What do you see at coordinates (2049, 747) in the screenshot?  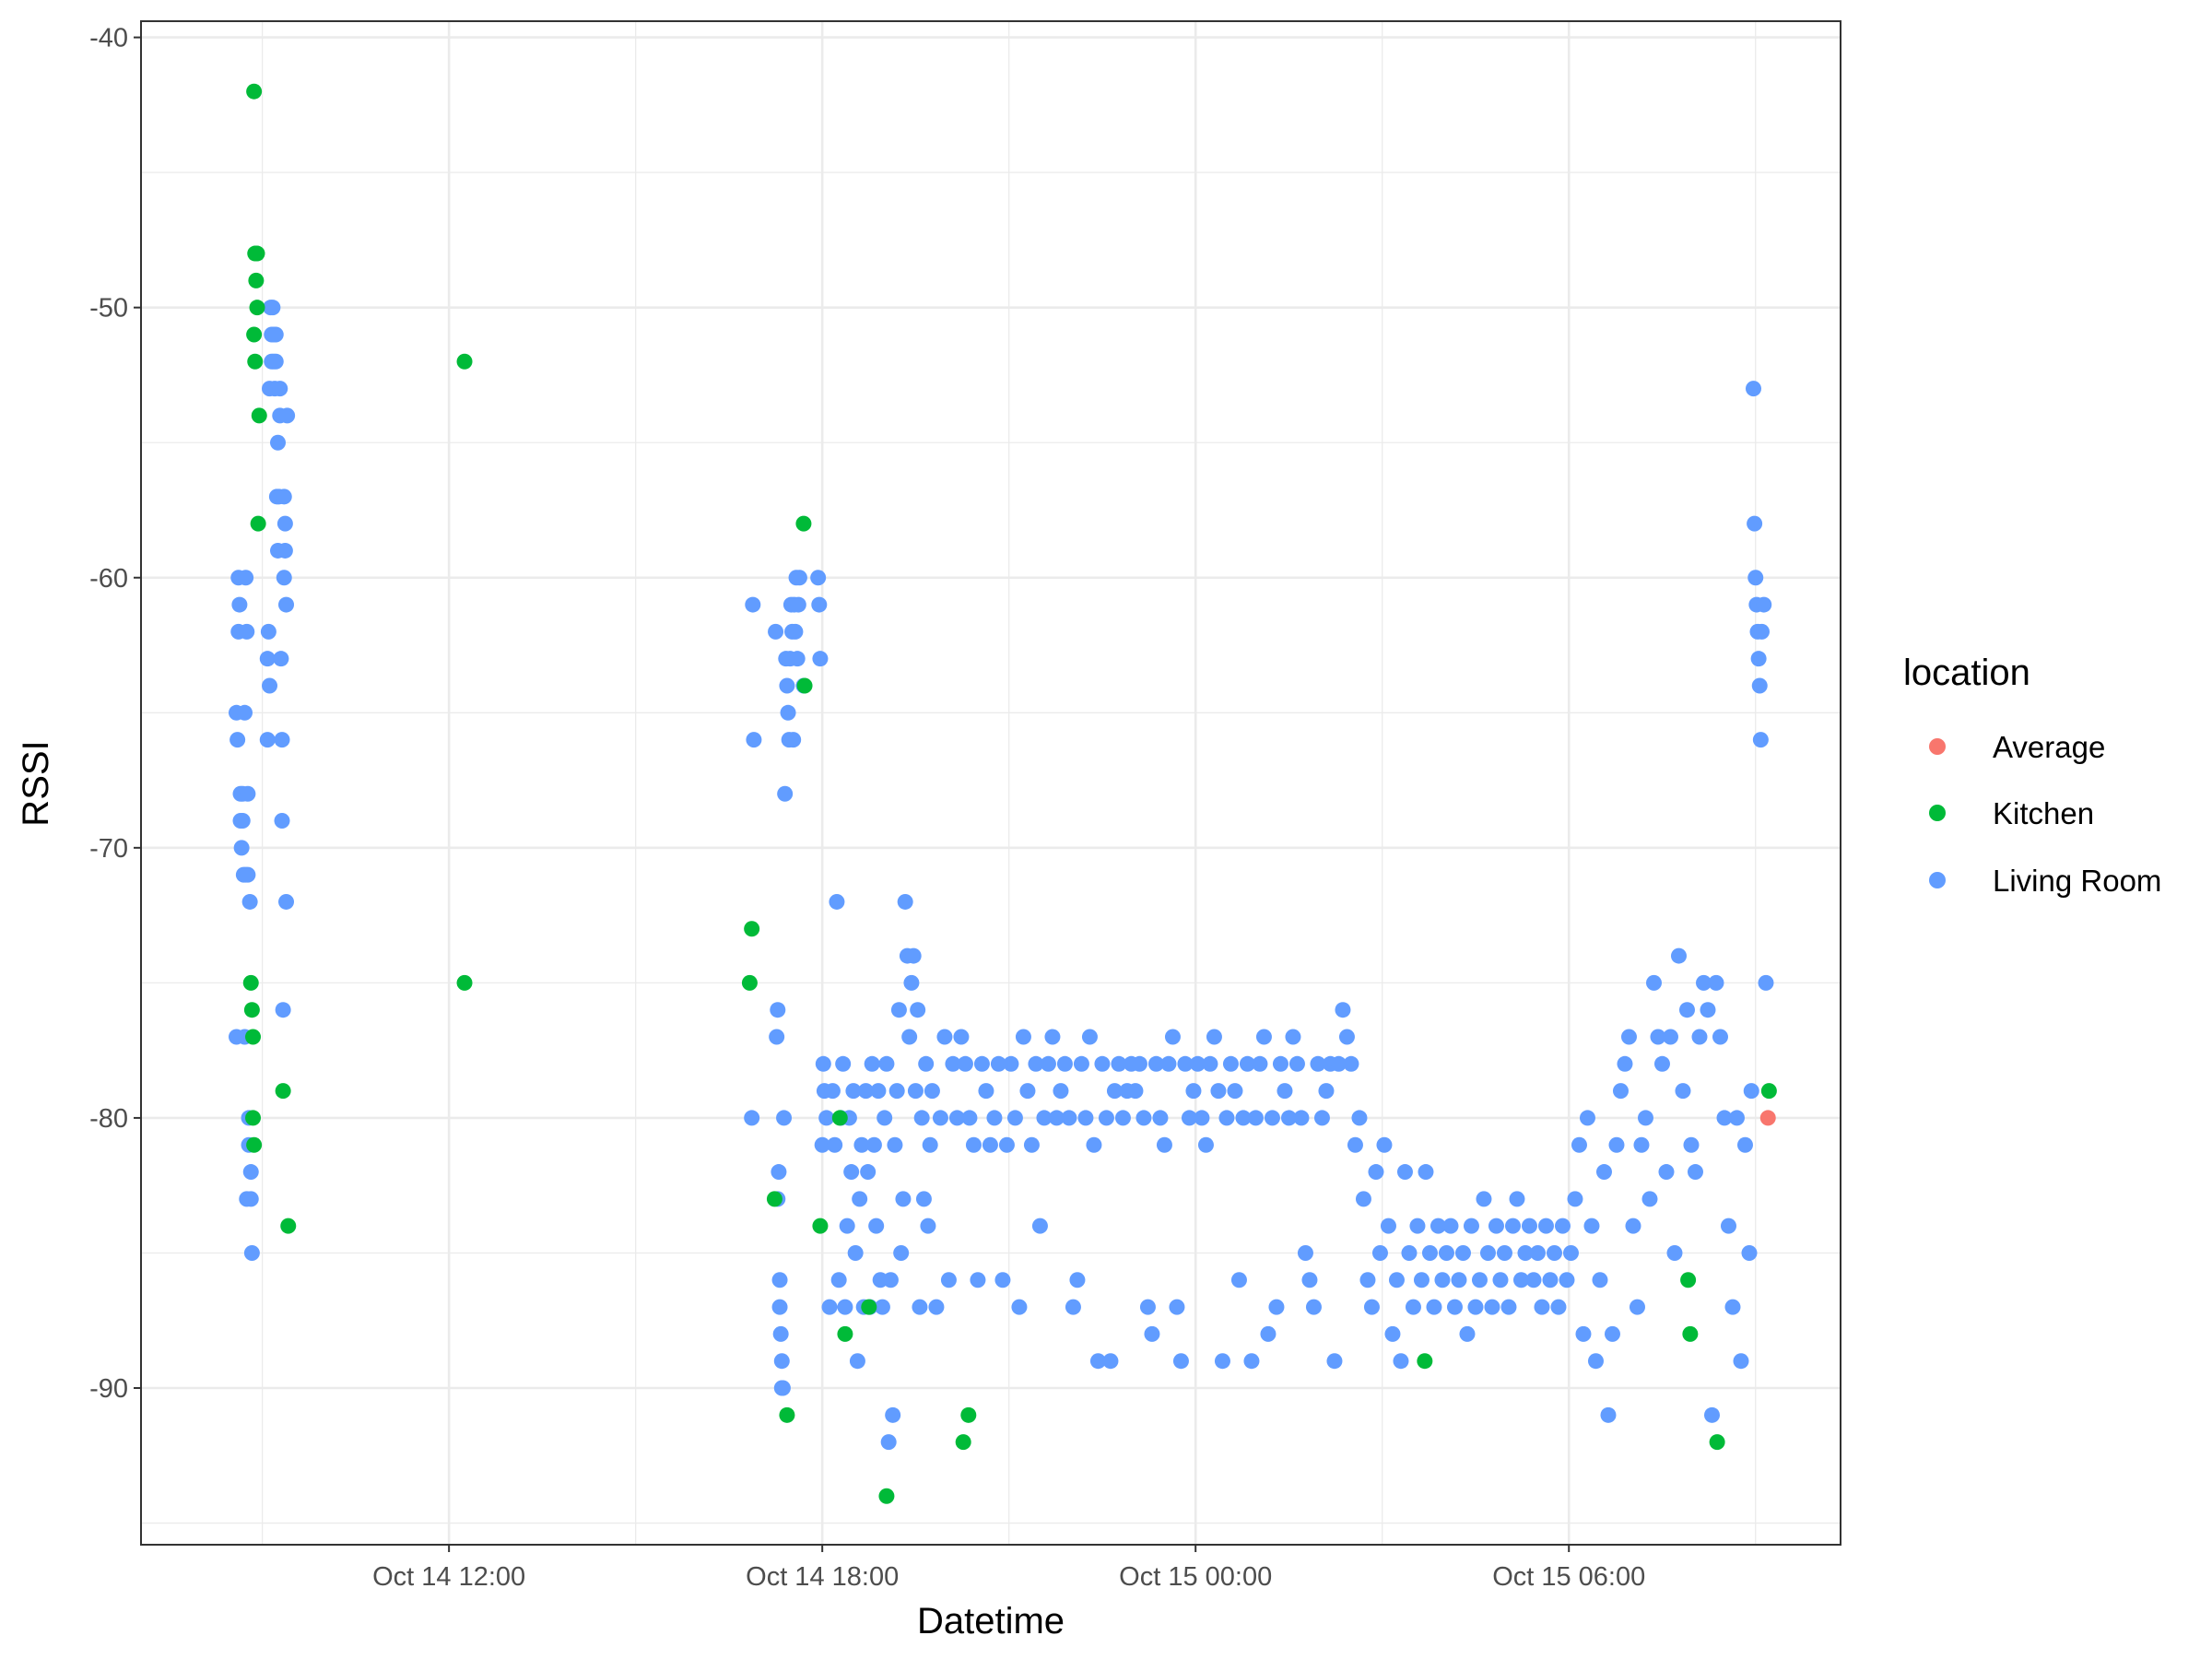 I see `legend-label-average: Average` at bounding box center [2049, 747].